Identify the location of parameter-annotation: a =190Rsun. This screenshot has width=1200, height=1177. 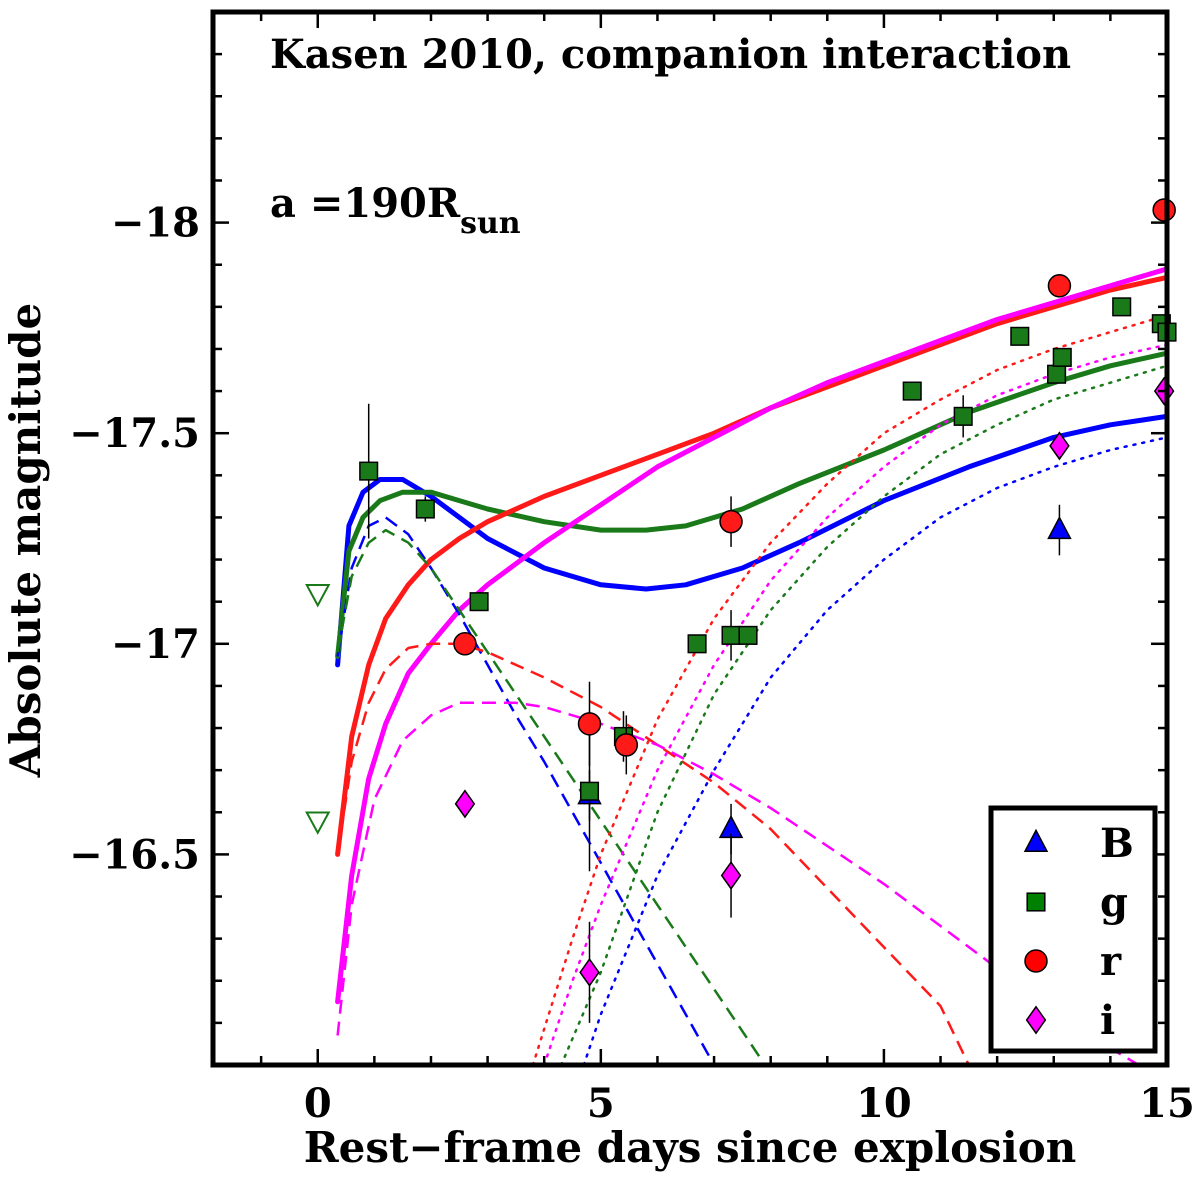
(395, 210).